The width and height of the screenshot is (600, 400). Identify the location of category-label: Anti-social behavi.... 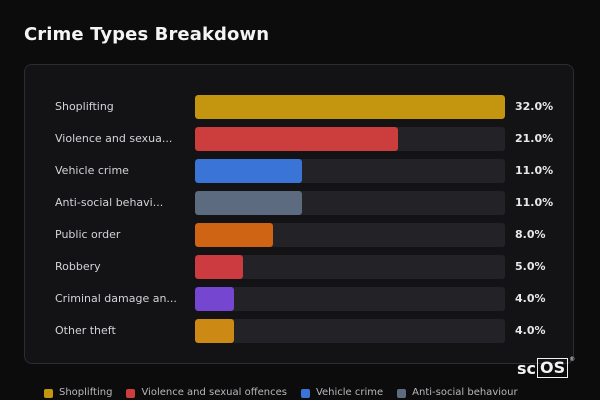
(109, 202).